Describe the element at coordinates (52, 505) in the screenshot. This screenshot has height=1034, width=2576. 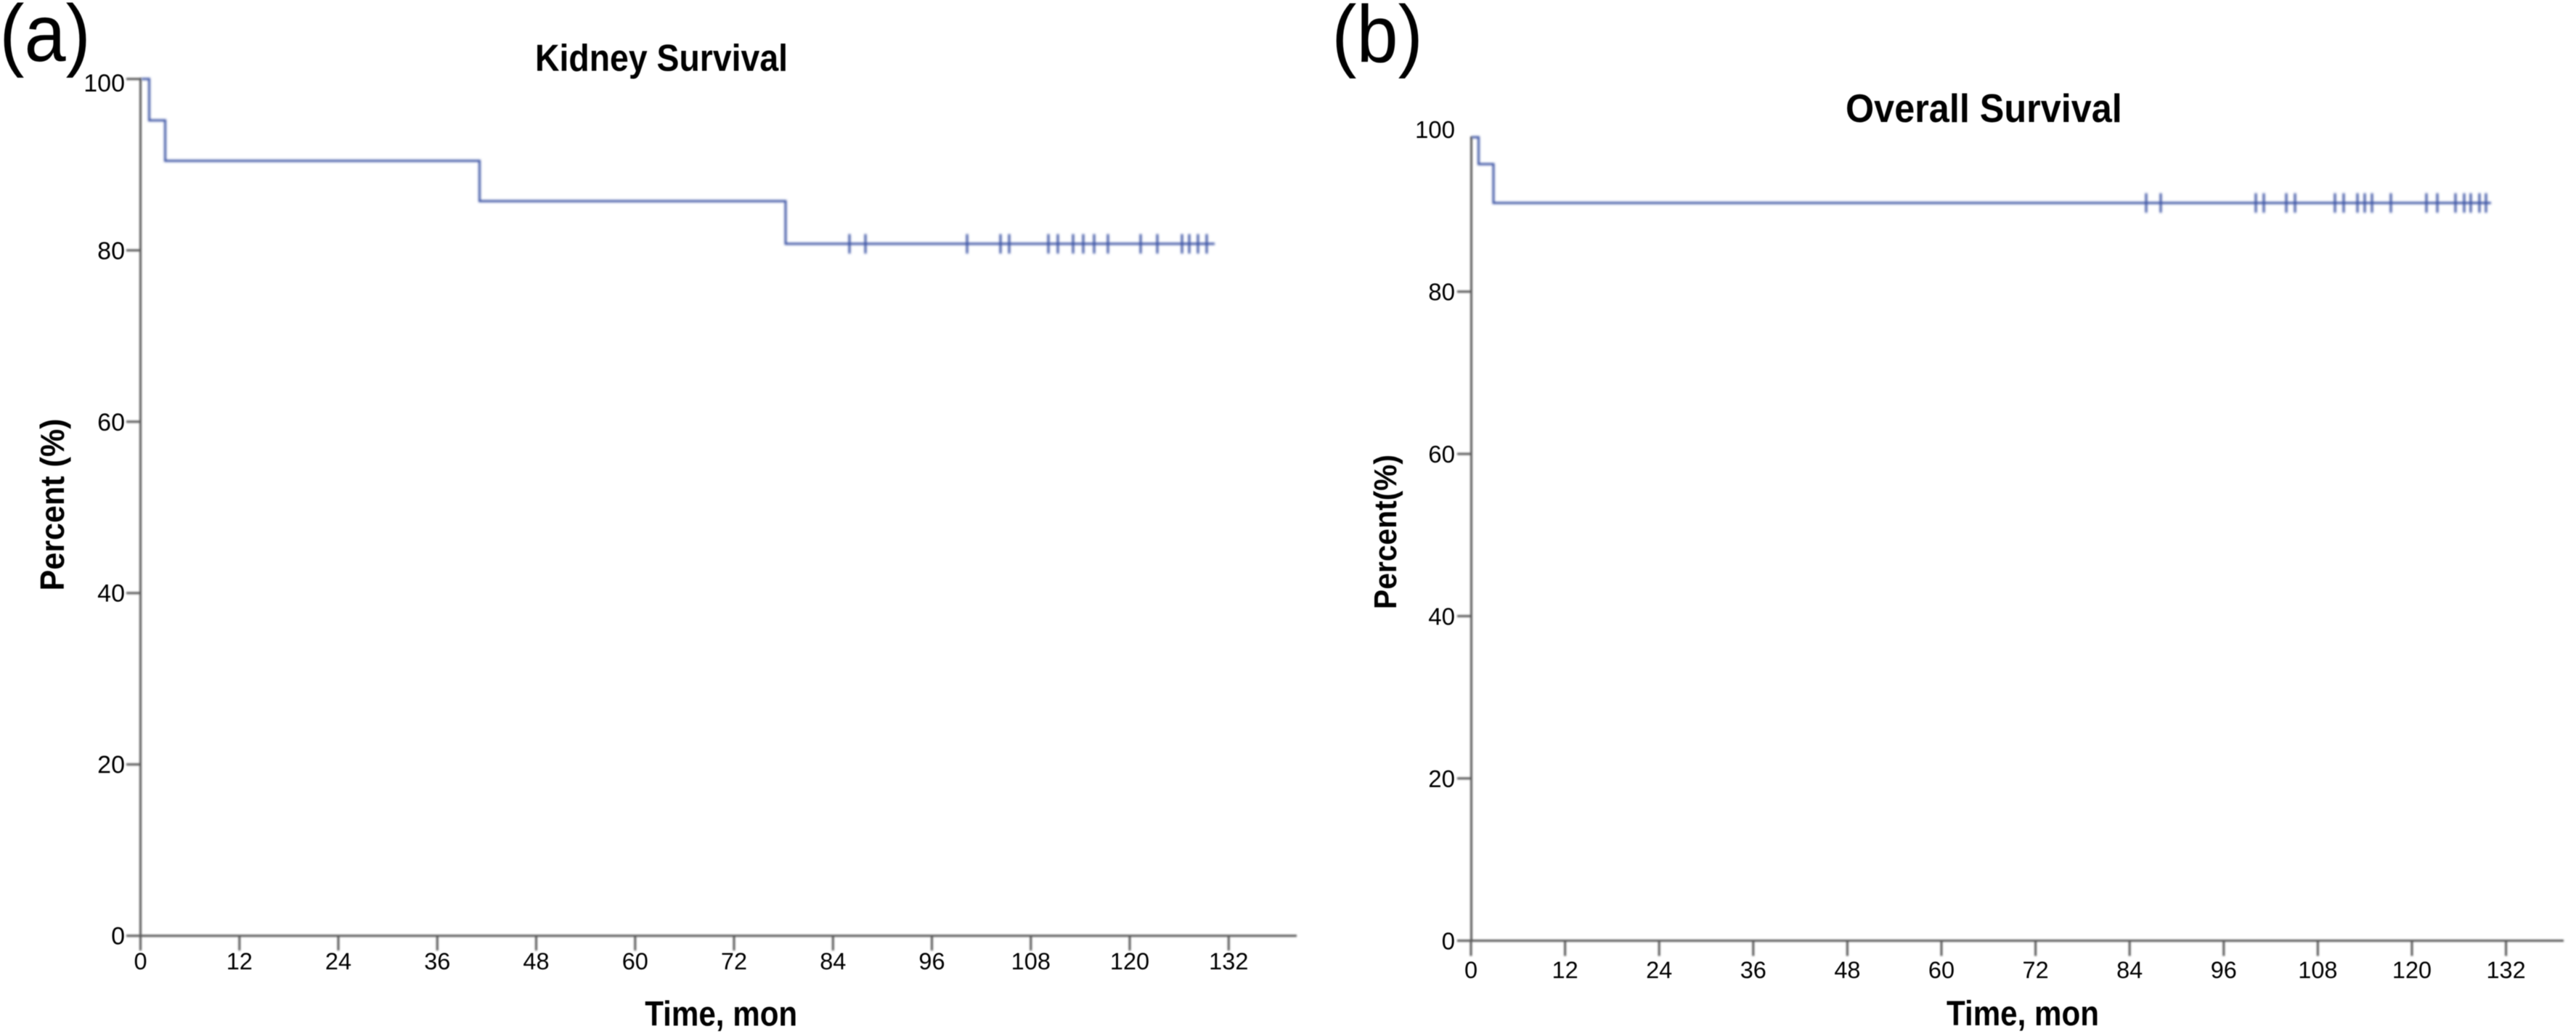
I see `svg-text: Percent (%)` at that location.